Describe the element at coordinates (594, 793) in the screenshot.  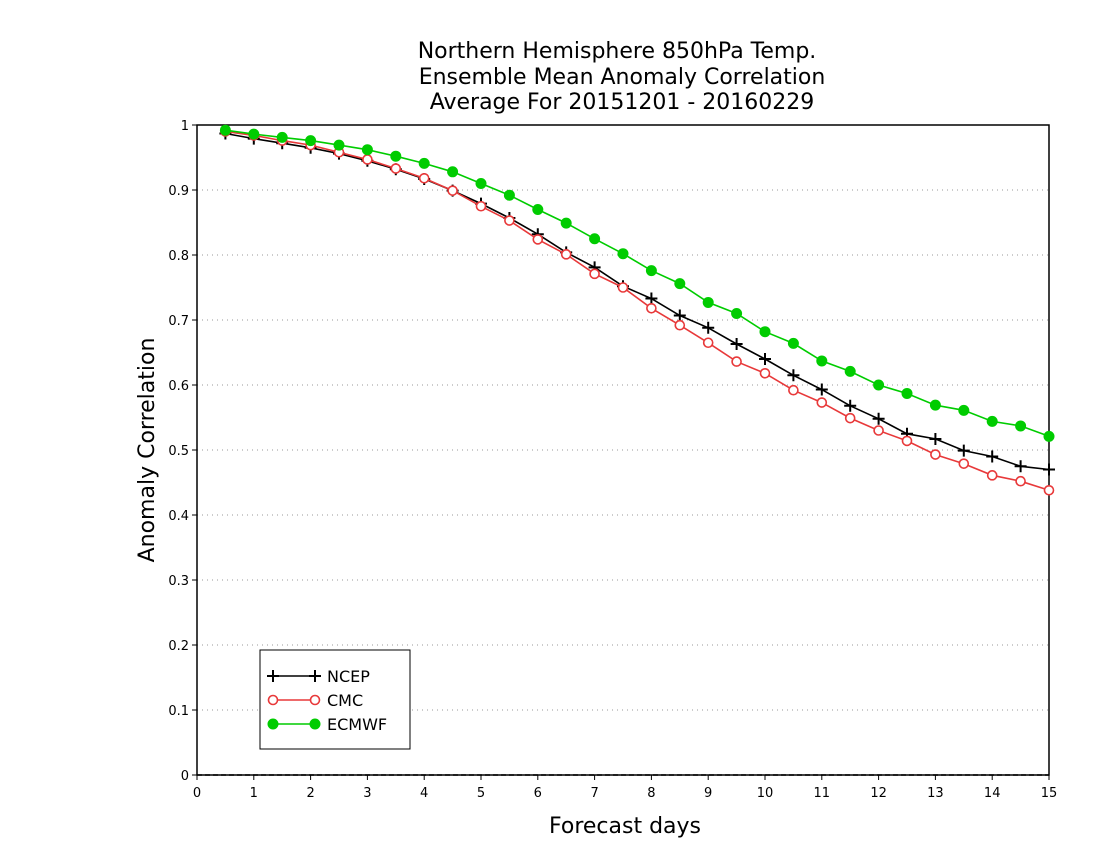
I see `x-tick-label: 7` at that location.